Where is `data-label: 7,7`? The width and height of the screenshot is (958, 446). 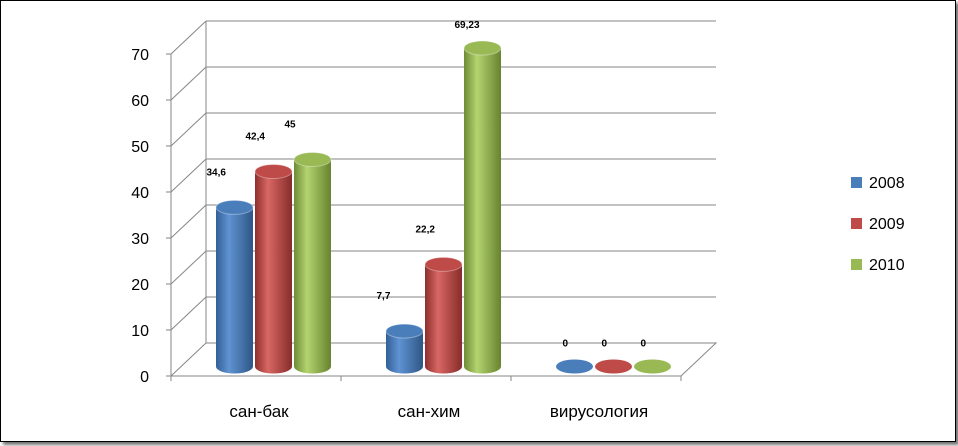
data-label: 7,7 is located at coordinates (384, 296).